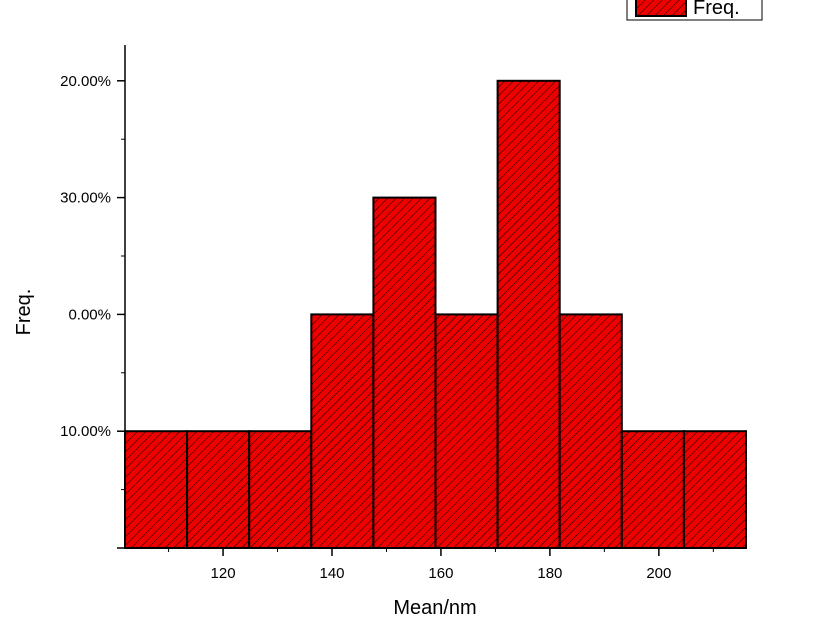  I want to click on legend-label: Freq., so click(716, 9).